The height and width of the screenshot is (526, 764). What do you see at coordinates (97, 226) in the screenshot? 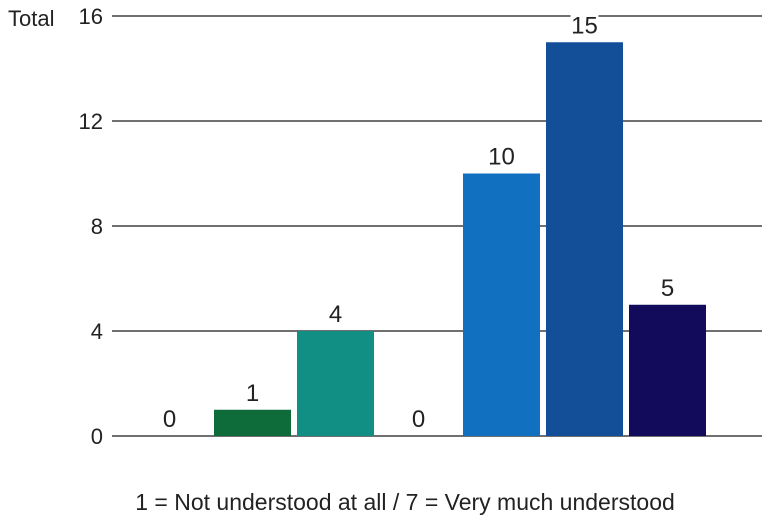
I see `y-tick-label: 8` at bounding box center [97, 226].